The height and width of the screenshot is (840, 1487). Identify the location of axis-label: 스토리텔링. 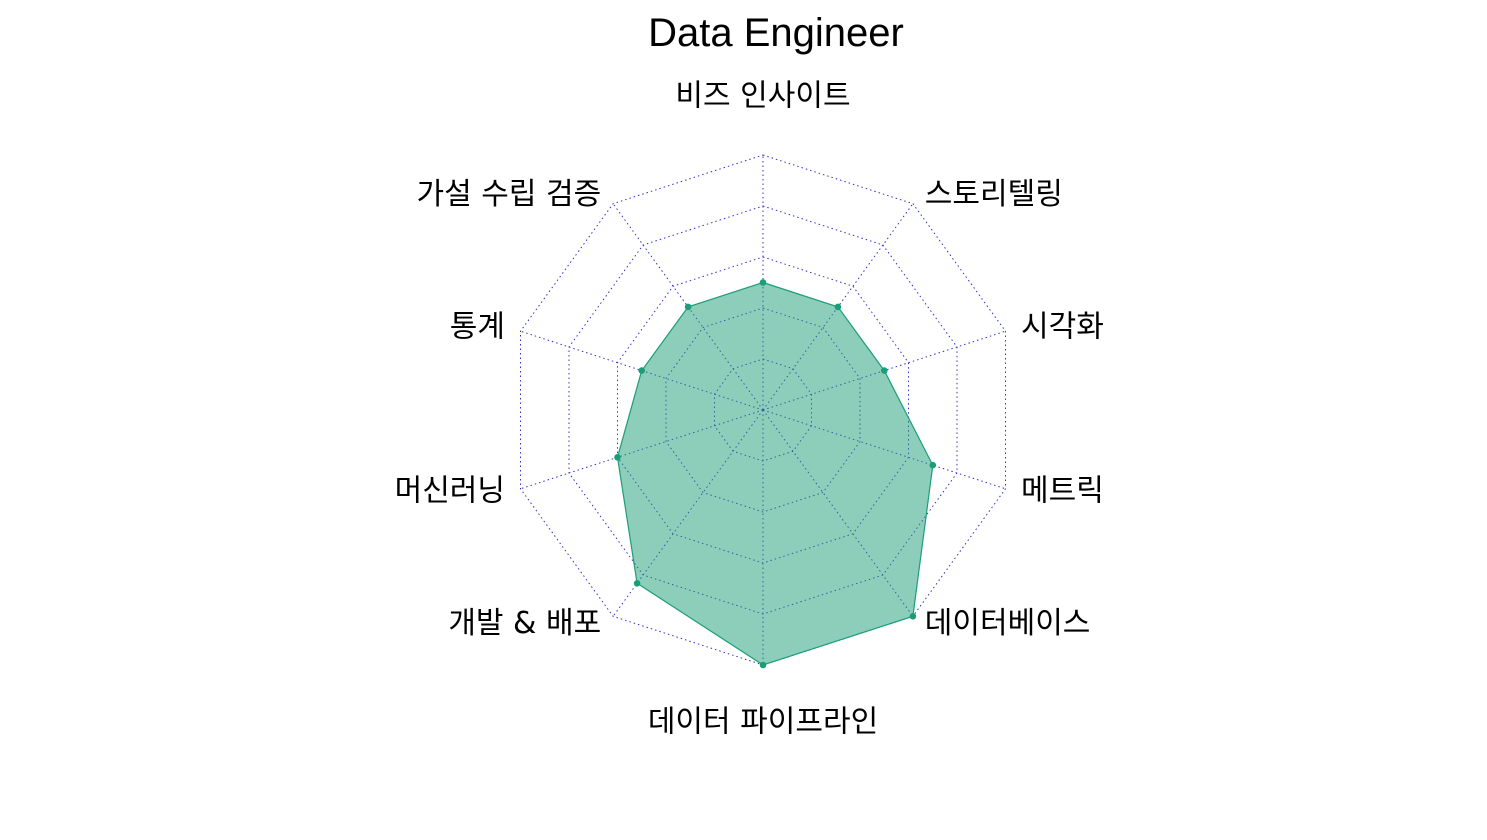
(994, 194).